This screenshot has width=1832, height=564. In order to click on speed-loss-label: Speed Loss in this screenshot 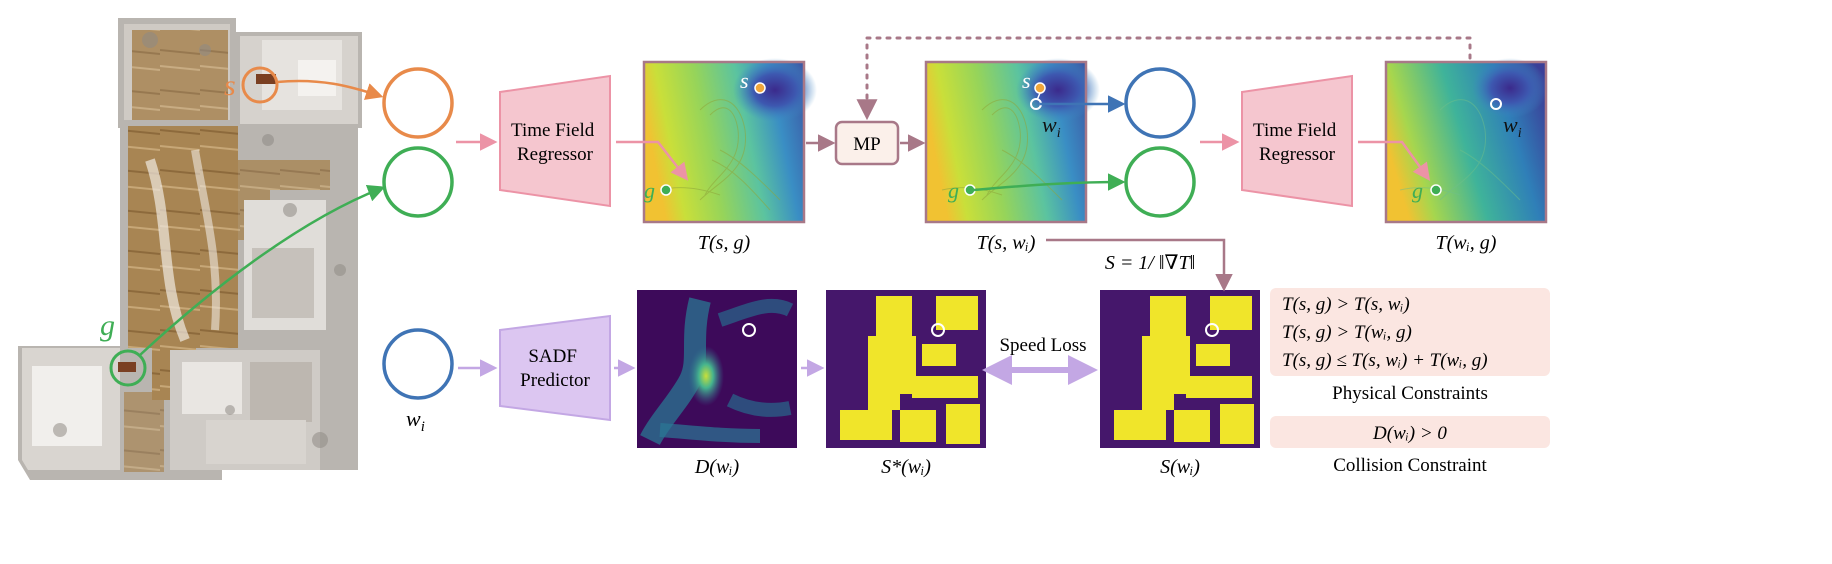, I will do `click(1042, 345)`.